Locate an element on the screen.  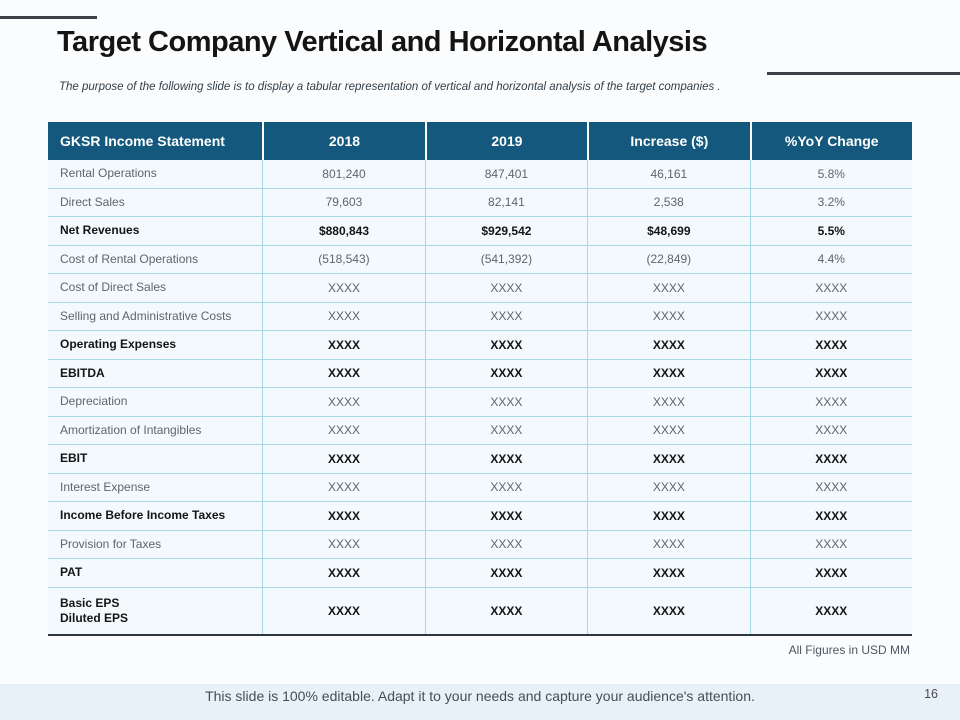
row-label: Income Before Income Taxes is located at coordinates (143, 515).